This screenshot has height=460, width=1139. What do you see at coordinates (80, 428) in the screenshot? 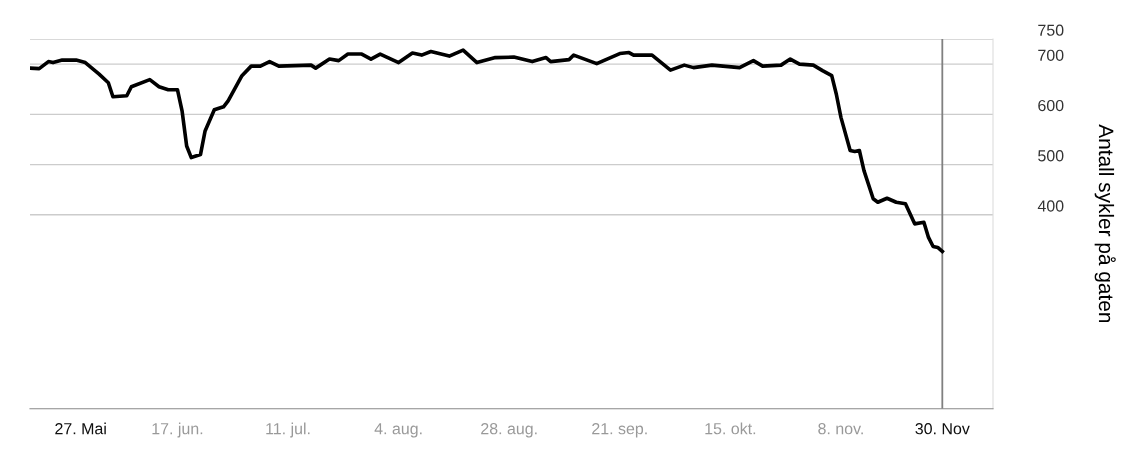
I see `x-tick-label: 27. Mai` at bounding box center [80, 428].